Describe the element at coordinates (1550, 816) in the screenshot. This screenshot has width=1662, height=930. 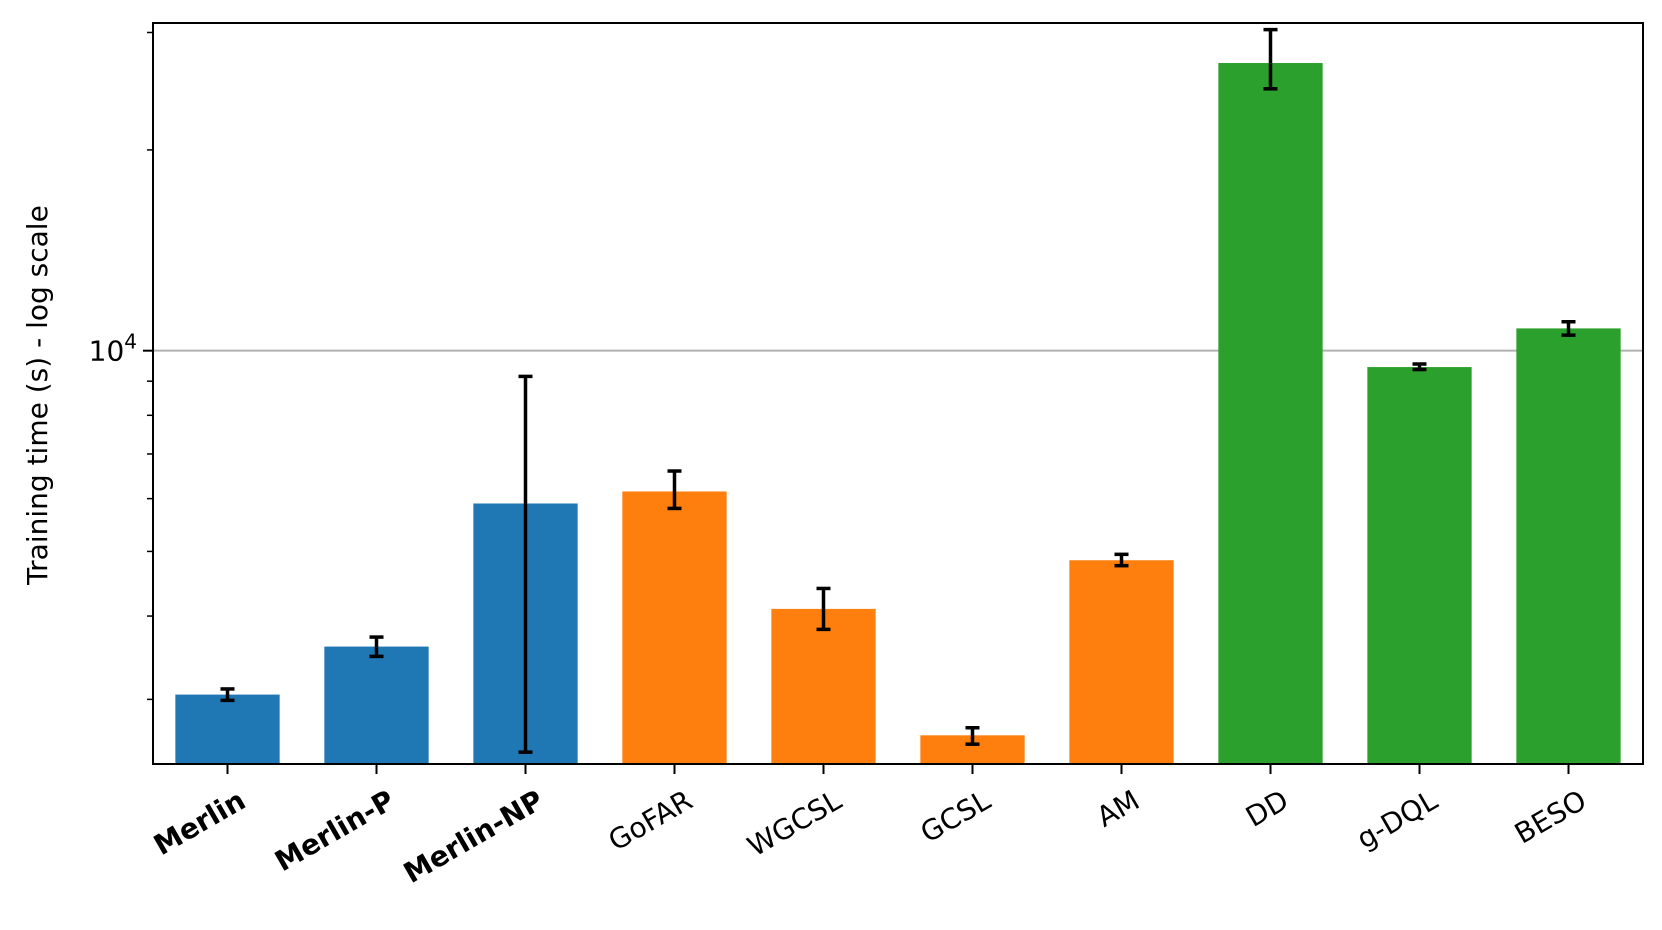
I see `x-tick-label: BESO` at that location.